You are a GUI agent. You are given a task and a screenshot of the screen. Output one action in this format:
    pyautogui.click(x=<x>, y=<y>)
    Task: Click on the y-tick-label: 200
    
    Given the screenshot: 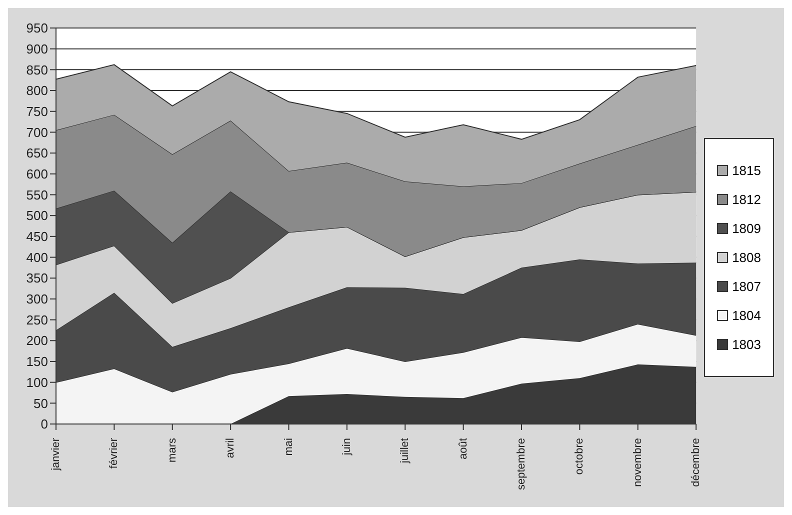 What is the action you would take?
    pyautogui.click(x=37, y=340)
    